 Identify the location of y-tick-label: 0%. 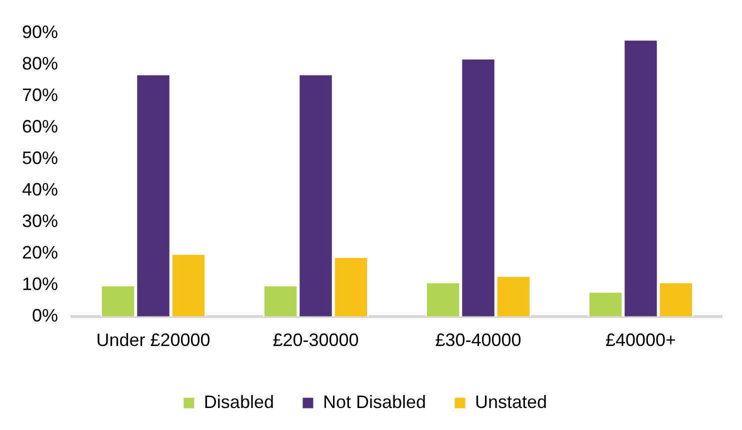
(45, 315).